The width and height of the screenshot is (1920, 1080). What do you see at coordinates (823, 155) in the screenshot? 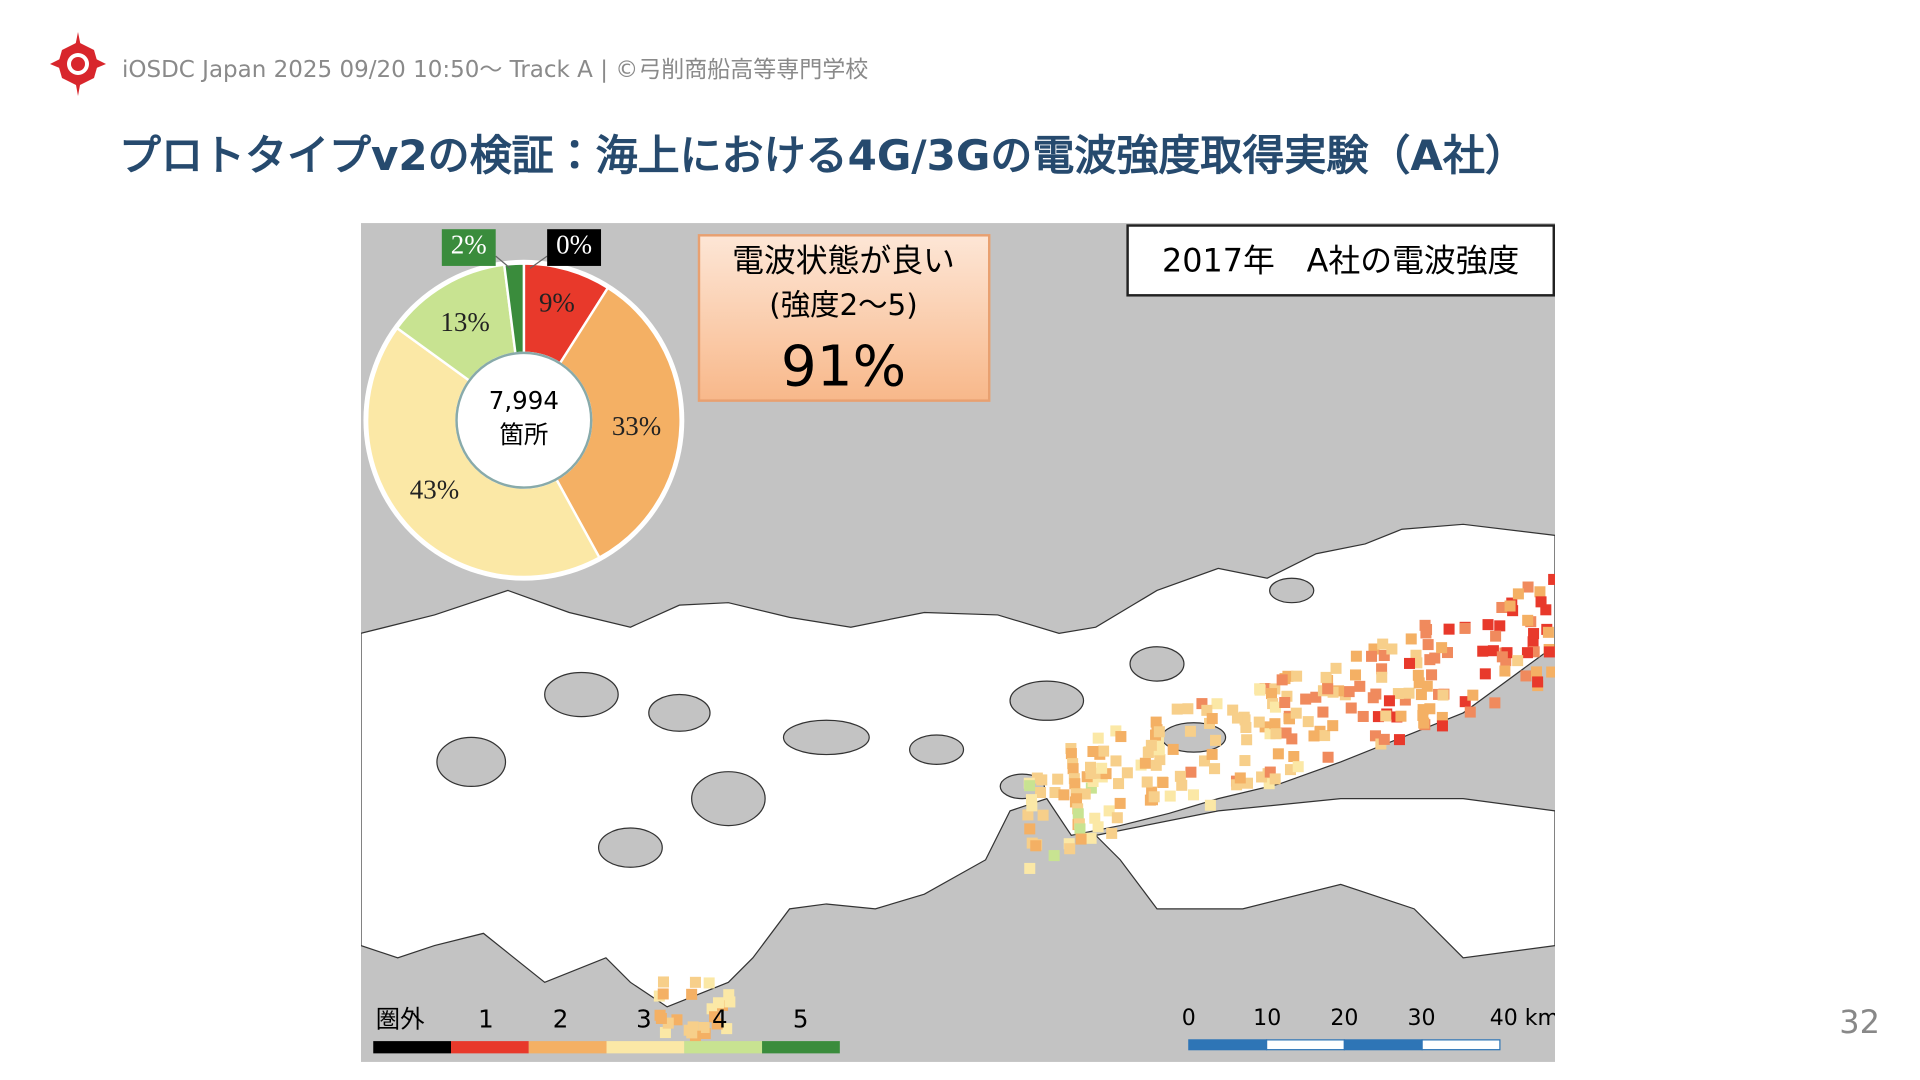
I see `slide-title: プロトタイプv2の検証：海上における4G/3Gの電波強度取得実験（A社）` at bounding box center [823, 155].